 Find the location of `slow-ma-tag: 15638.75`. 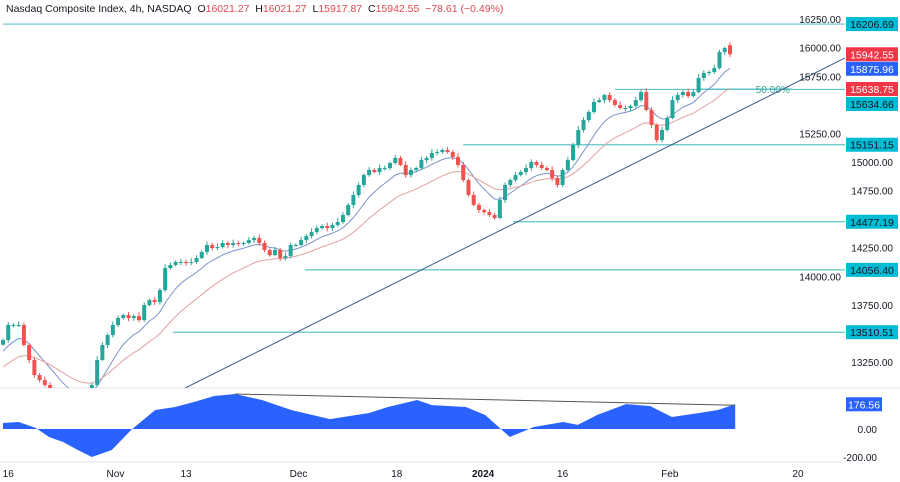

slow-ma-tag: 15638.75 is located at coordinates (872, 90).